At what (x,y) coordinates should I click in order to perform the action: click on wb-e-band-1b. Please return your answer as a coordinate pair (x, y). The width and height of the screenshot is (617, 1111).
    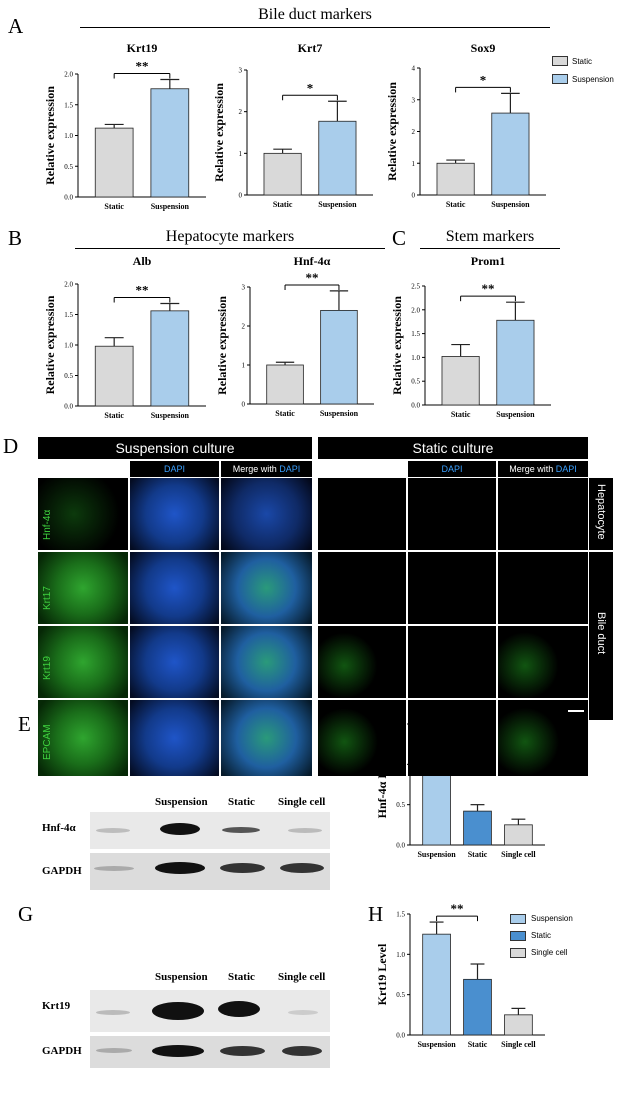
    Looking at the image, I should click on (241, 830).